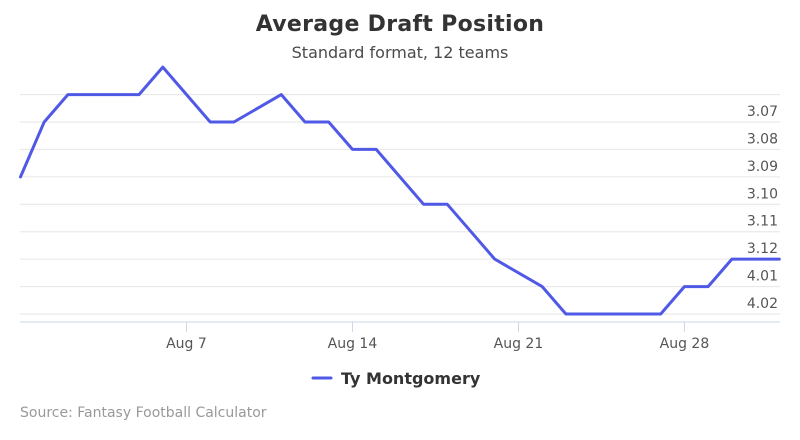 The width and height of the screenshot is (800, 440). What do you see at coordinates (353, 344) in the screenshot?
I see `x-tick-label: Aug 14` at bounding box center [353, 344].